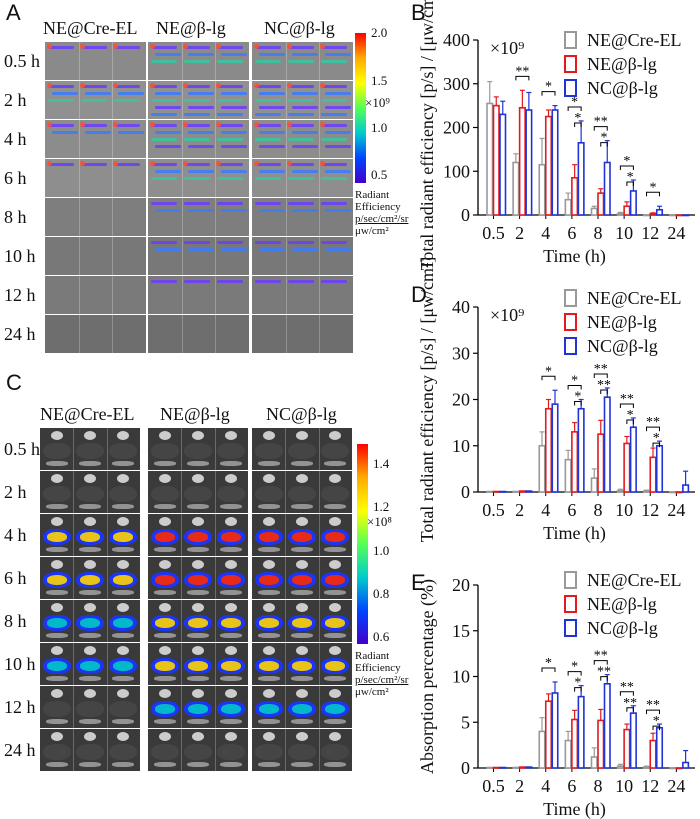  I want to click on significance-mark: **, so click(601, 369).